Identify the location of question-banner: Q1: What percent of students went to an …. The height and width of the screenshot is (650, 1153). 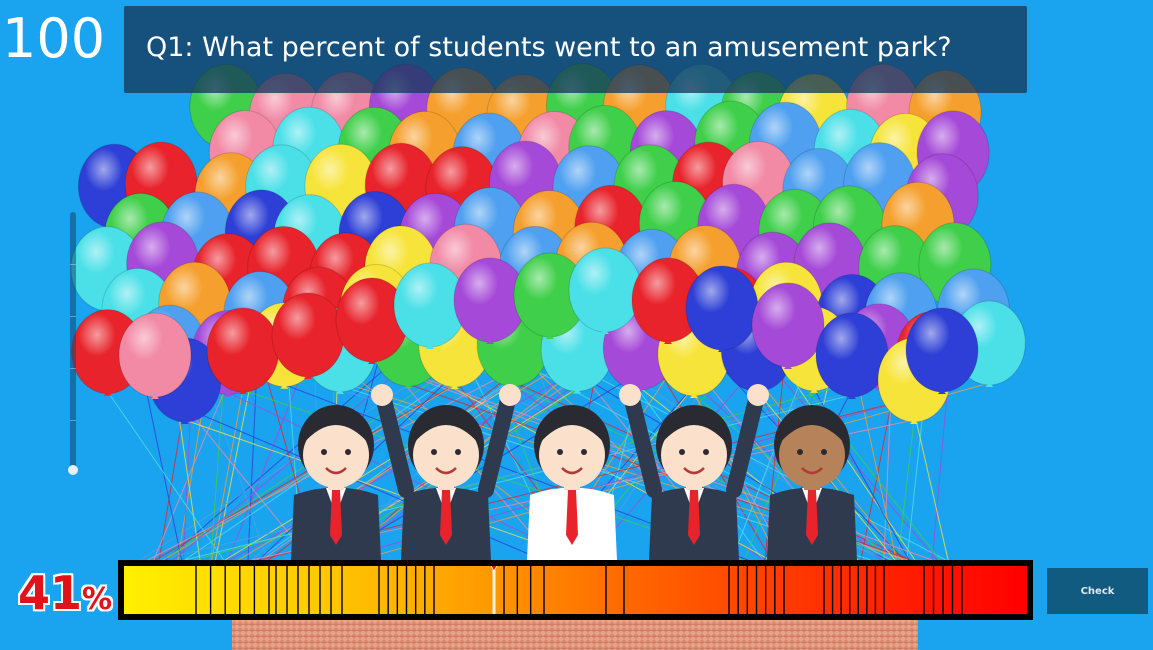
(575, 49).